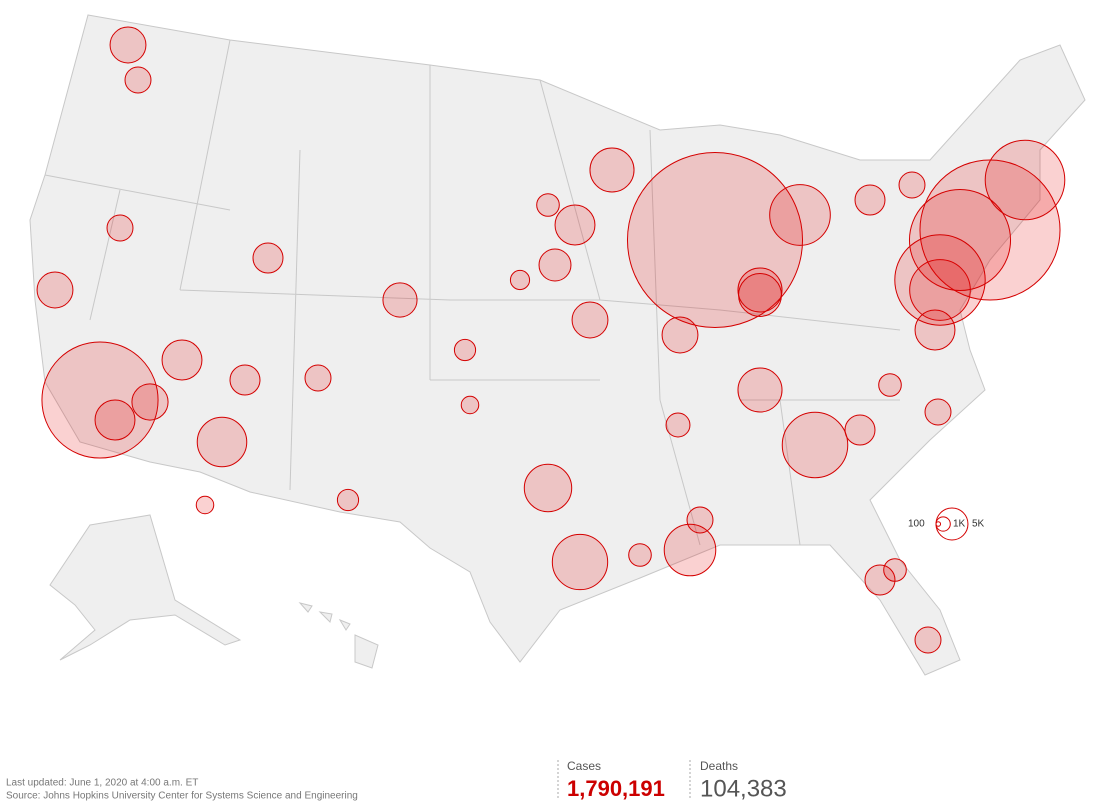 This screenshot has height=805, width=1107. I want to click on legend-label: 5K, so click(978, 524).